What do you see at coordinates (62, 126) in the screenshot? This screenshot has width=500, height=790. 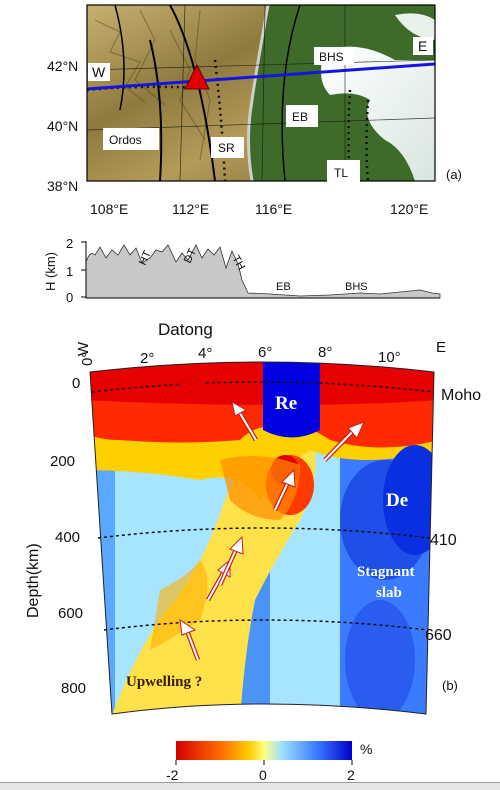 I see `lat-label-40: 40°N` at bounding box center [62, 126].